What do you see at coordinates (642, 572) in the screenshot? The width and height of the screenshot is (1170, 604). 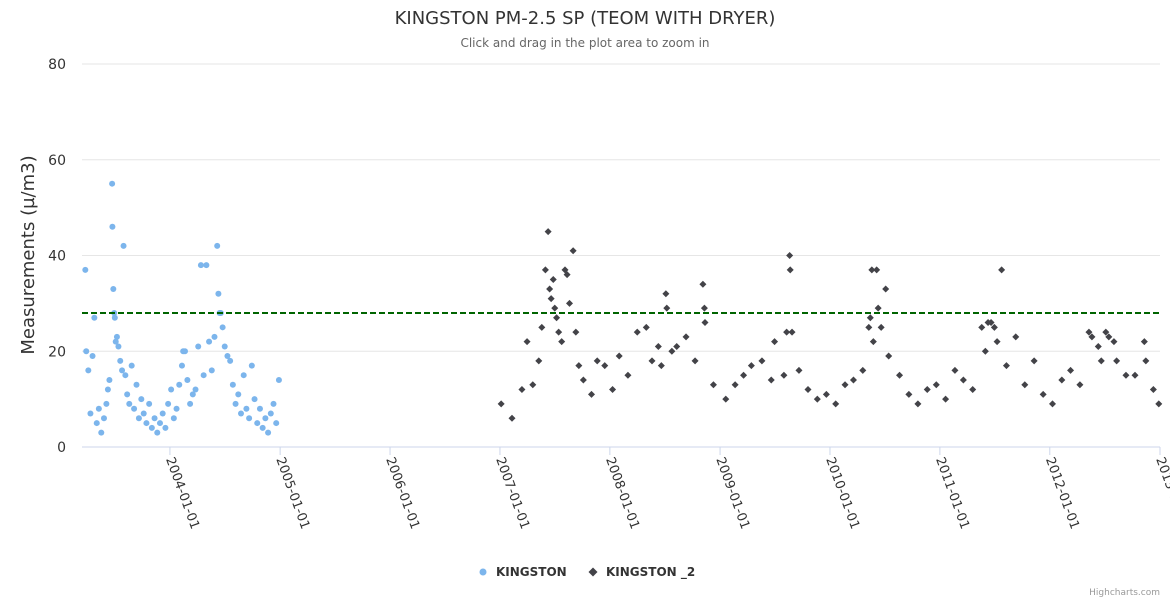 I see `legend-item-kingston-2: KINGSTON _2` at bounding box center [642, 572].